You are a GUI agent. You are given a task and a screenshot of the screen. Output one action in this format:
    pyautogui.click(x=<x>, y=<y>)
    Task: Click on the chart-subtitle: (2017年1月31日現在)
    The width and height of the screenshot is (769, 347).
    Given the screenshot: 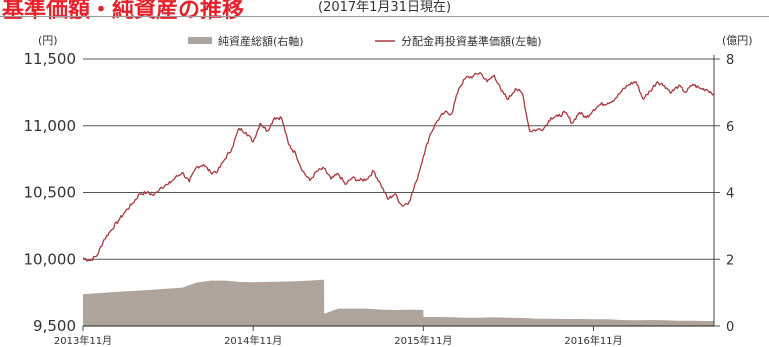 What is the action you would take?
    pyautogui.click(x=385, y=7)
    